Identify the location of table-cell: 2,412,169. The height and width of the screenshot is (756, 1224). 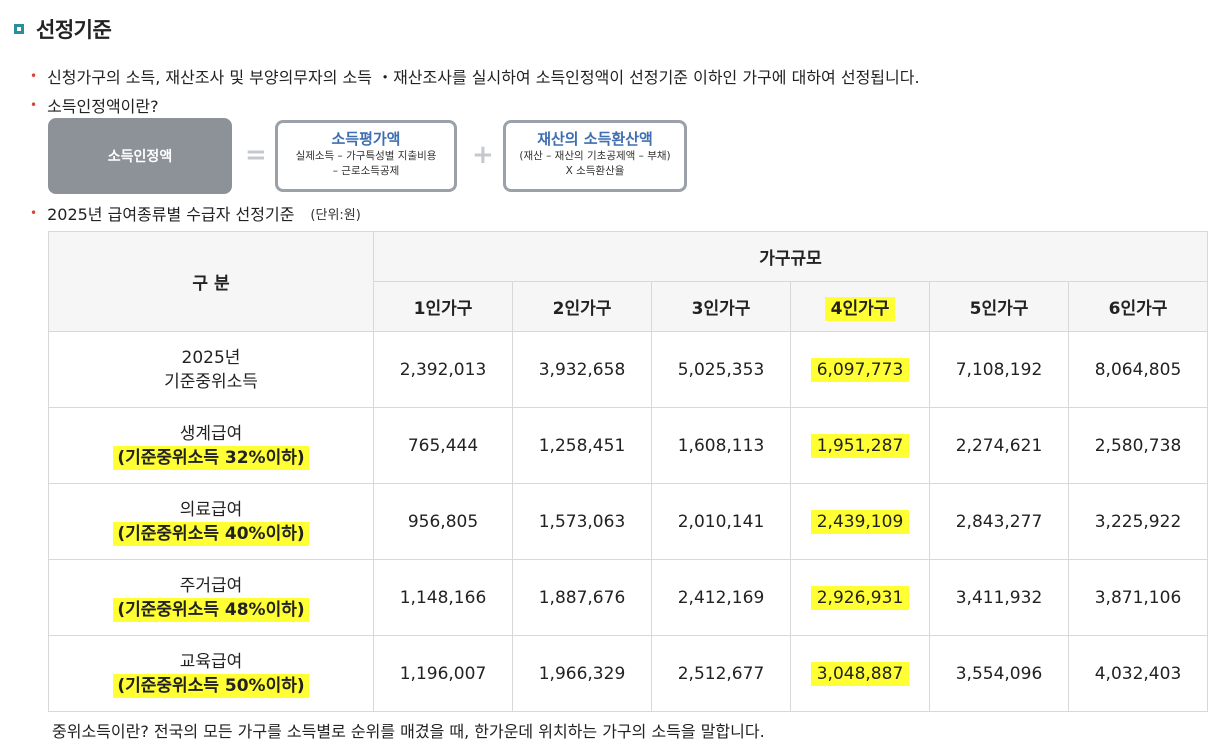
(721, 597).